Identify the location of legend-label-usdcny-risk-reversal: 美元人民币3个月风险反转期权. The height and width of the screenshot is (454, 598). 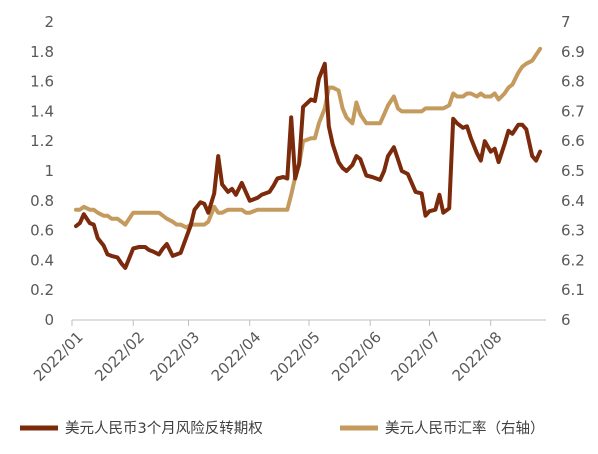
(164, 428).